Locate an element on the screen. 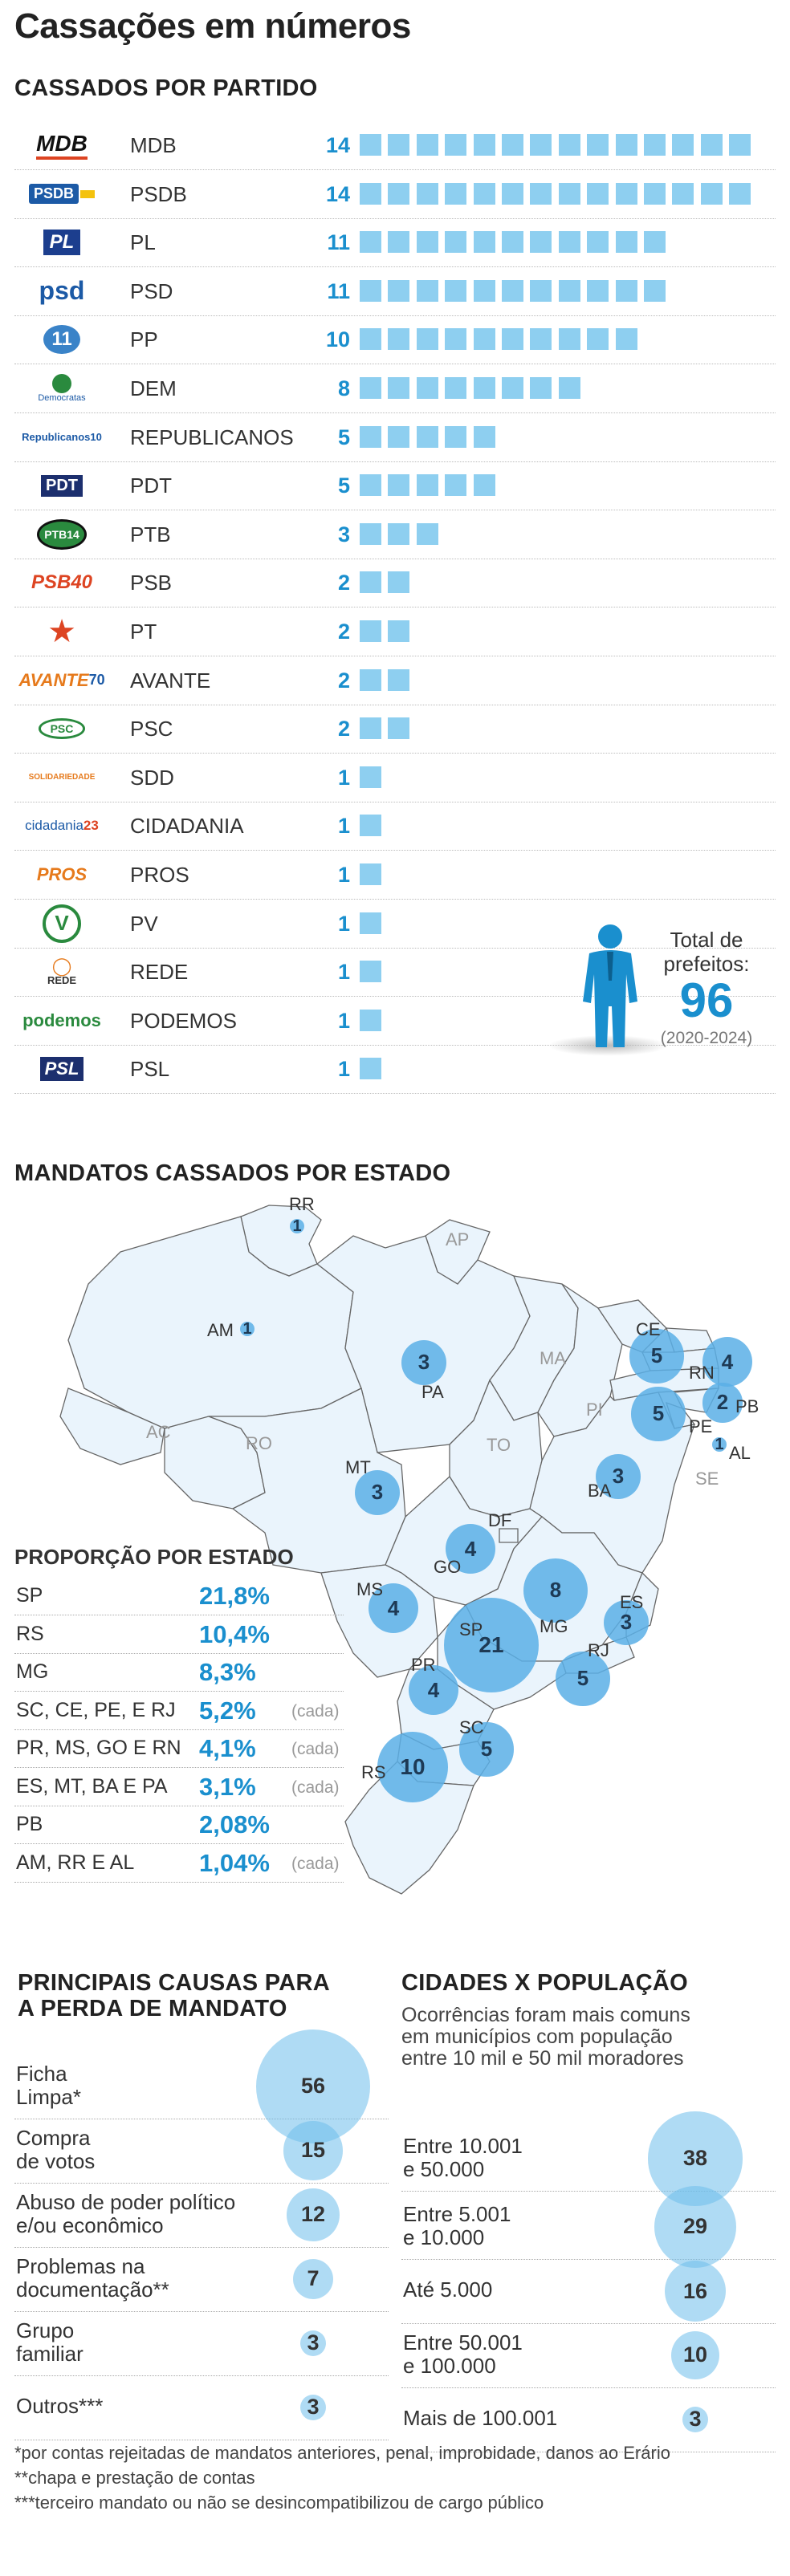 This screenshot has width=790, height=2576. state-bubble-ba: 3 is located at coordinates (618, 1477).